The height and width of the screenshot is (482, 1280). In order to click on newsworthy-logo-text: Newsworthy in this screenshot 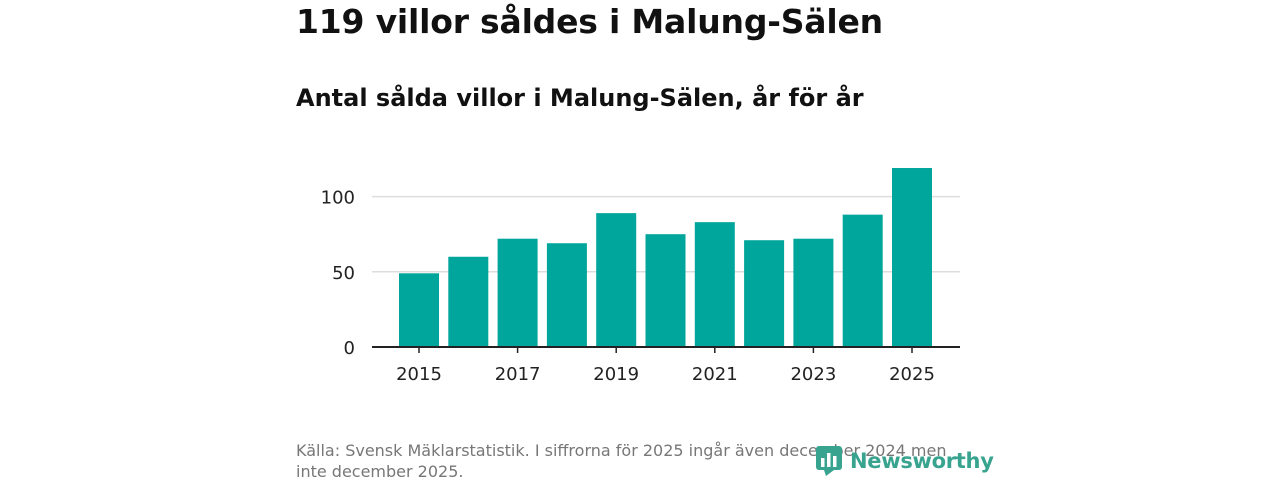, I will do `click(922, 461)`.